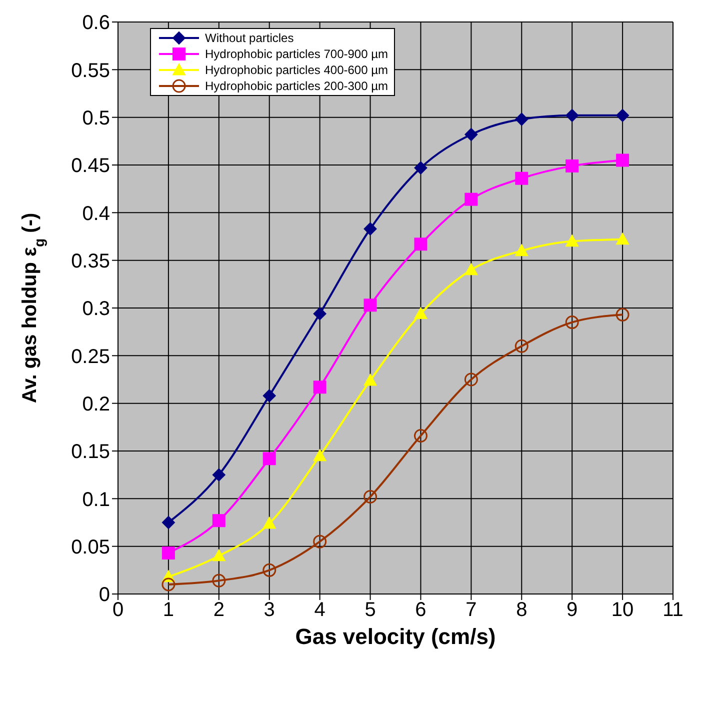 Image resolution: width=711 pixels, height=702 pixels. I want to click on x-tick-label: 1, so click(168, 610).